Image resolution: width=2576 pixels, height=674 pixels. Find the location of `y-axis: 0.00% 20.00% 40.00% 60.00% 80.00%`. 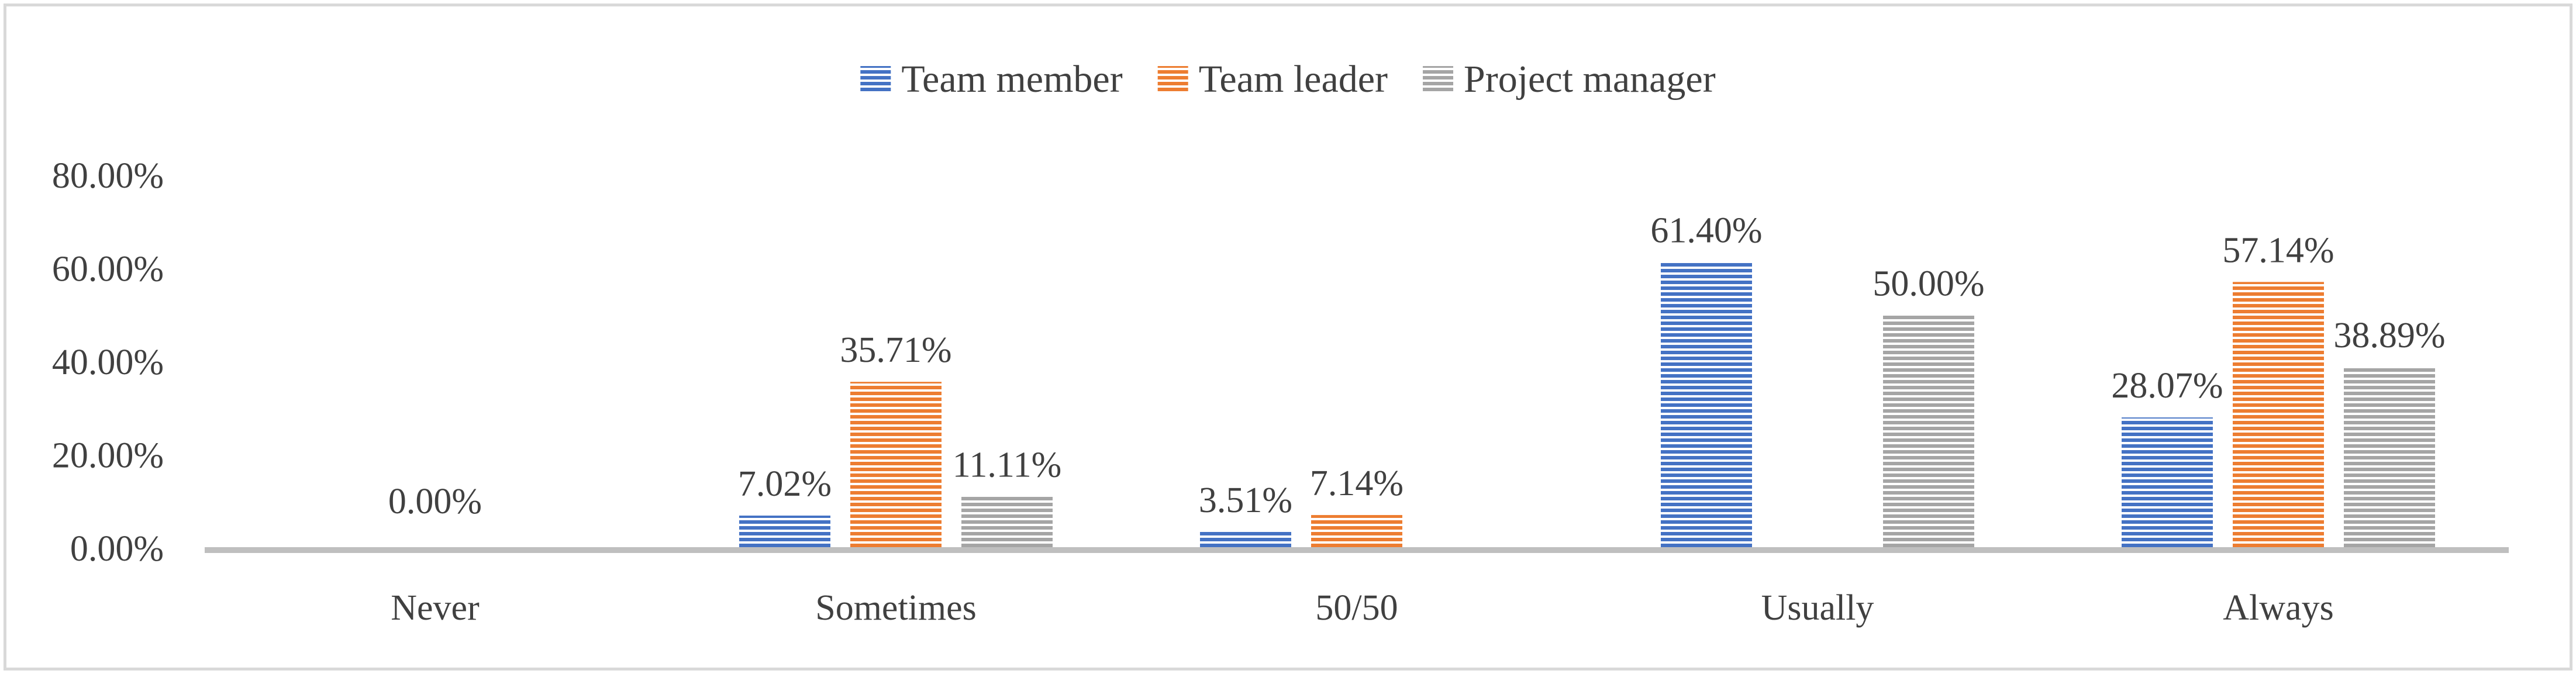

y-axis: 0.00% 20.00% 40.00% 60.00% 80.00% is located at coordinates (108, 363).